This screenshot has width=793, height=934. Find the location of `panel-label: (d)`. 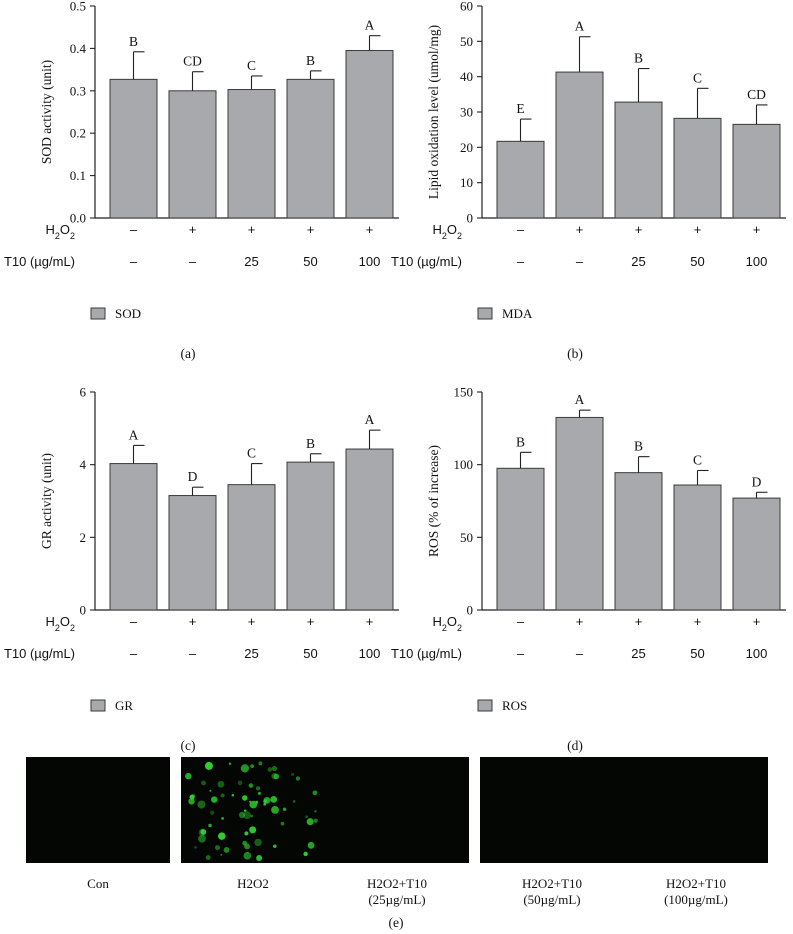

panel-label: (d) is located at coordinates (575, 745).